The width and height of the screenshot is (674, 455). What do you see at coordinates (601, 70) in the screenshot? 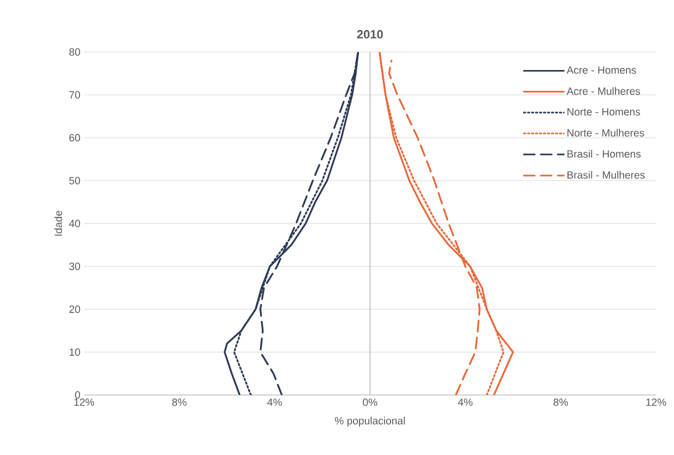
I see `legend-label: Acre - Homens` at bounding box center [601, 70].